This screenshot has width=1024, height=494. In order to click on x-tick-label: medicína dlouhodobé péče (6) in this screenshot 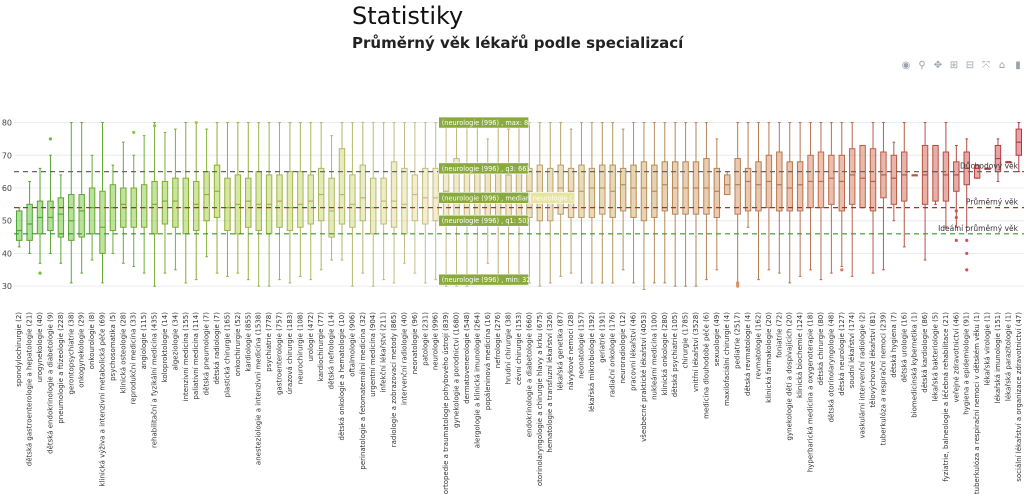, I will do `click(706, 365)`.